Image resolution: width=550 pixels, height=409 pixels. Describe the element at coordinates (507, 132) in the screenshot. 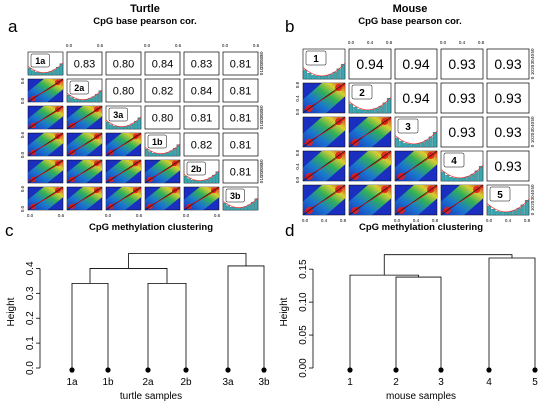

I see `correlation-value: 0.93` at that location.